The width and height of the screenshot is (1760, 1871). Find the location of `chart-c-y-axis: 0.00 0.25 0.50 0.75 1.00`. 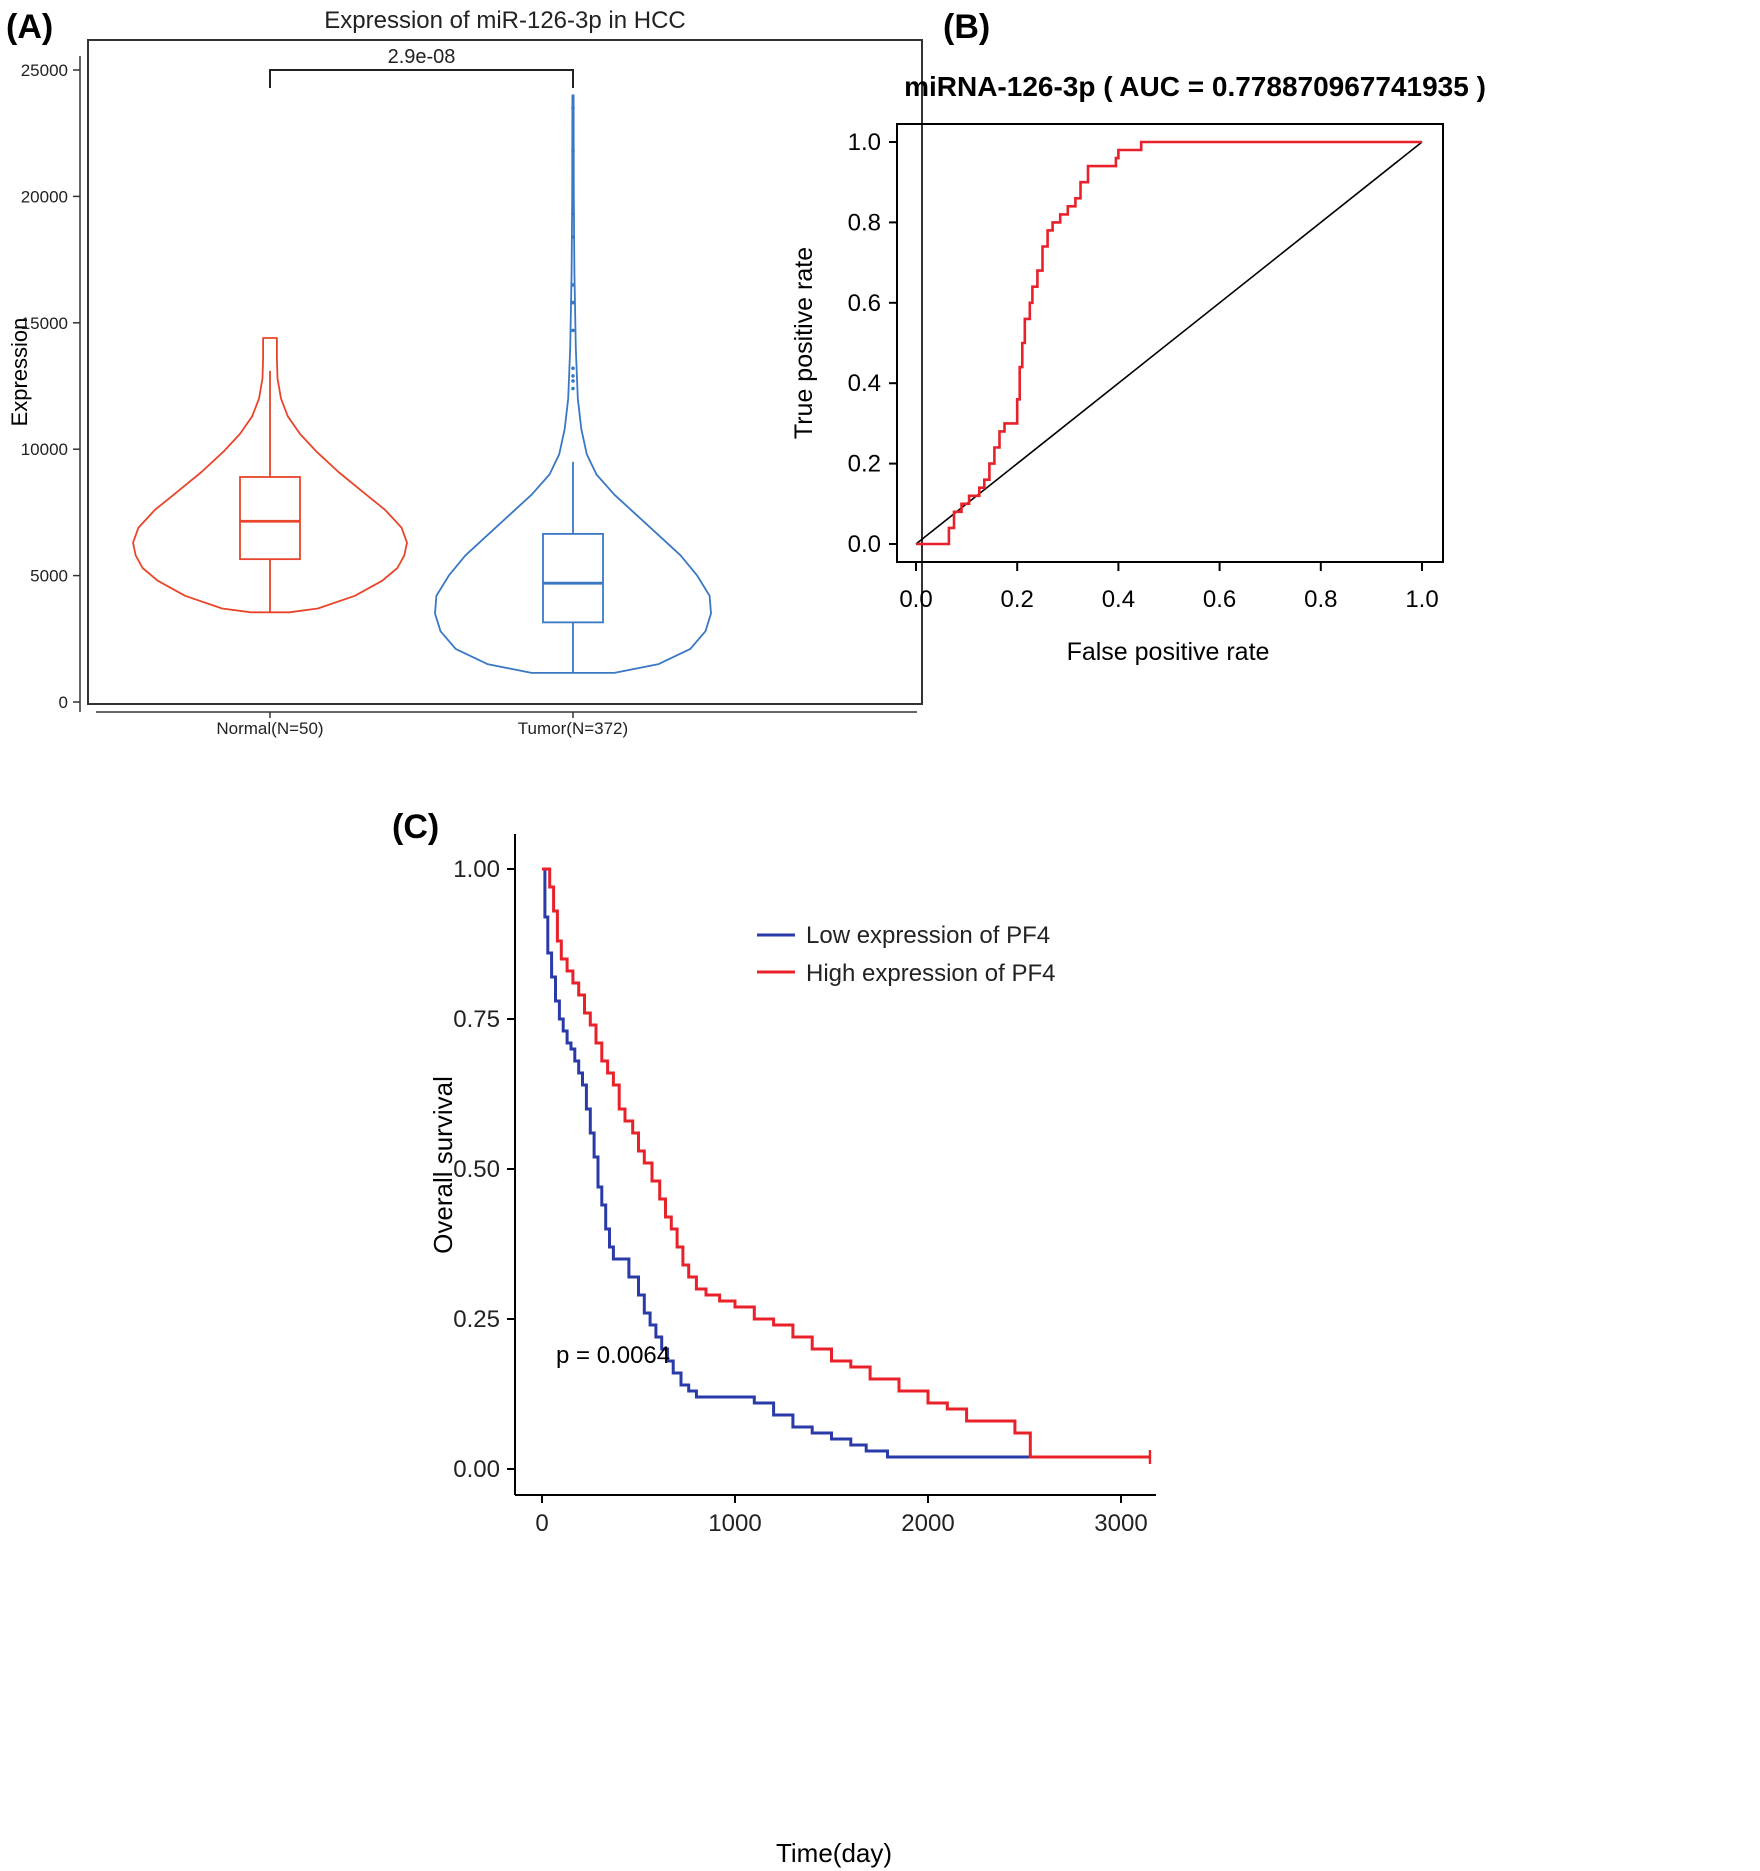

chart-c-y-axis: 0.00 0.25 0.50 0.75 1.00 is located at coordinates (484, 1169).